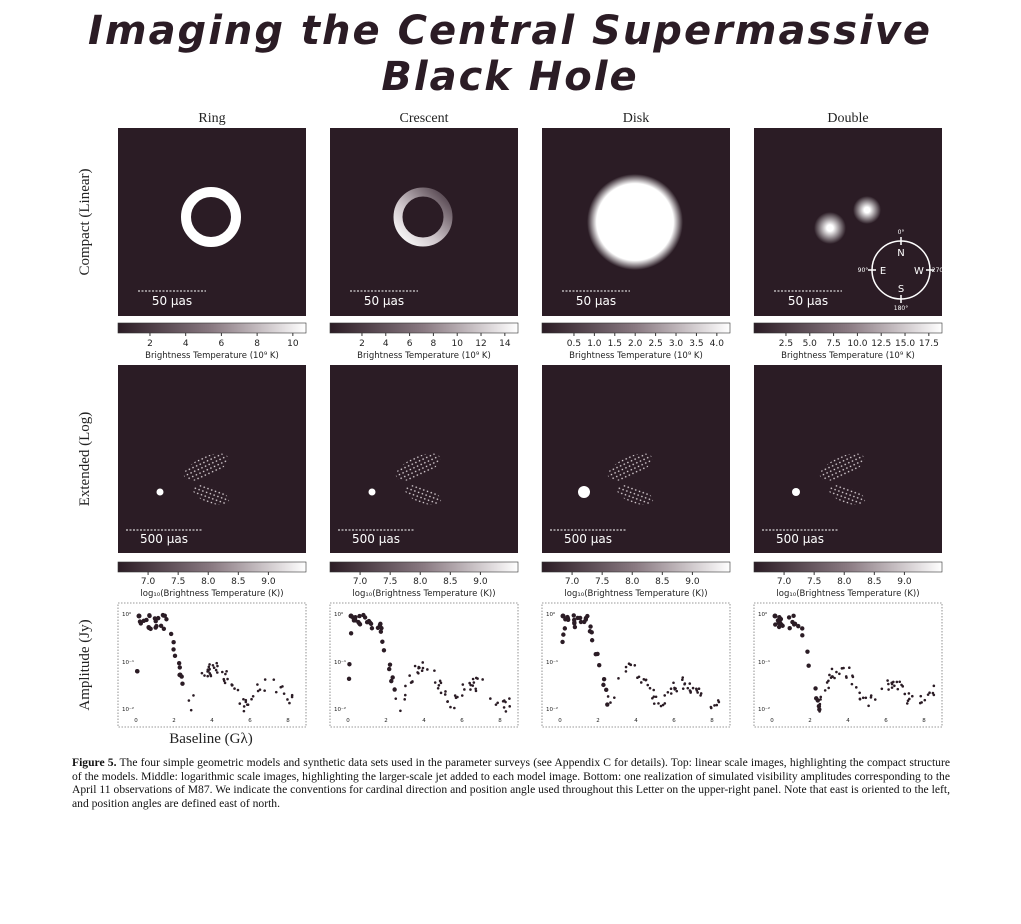  I want to click on colorbar-tick-label: 1.5, so click(615, 344).